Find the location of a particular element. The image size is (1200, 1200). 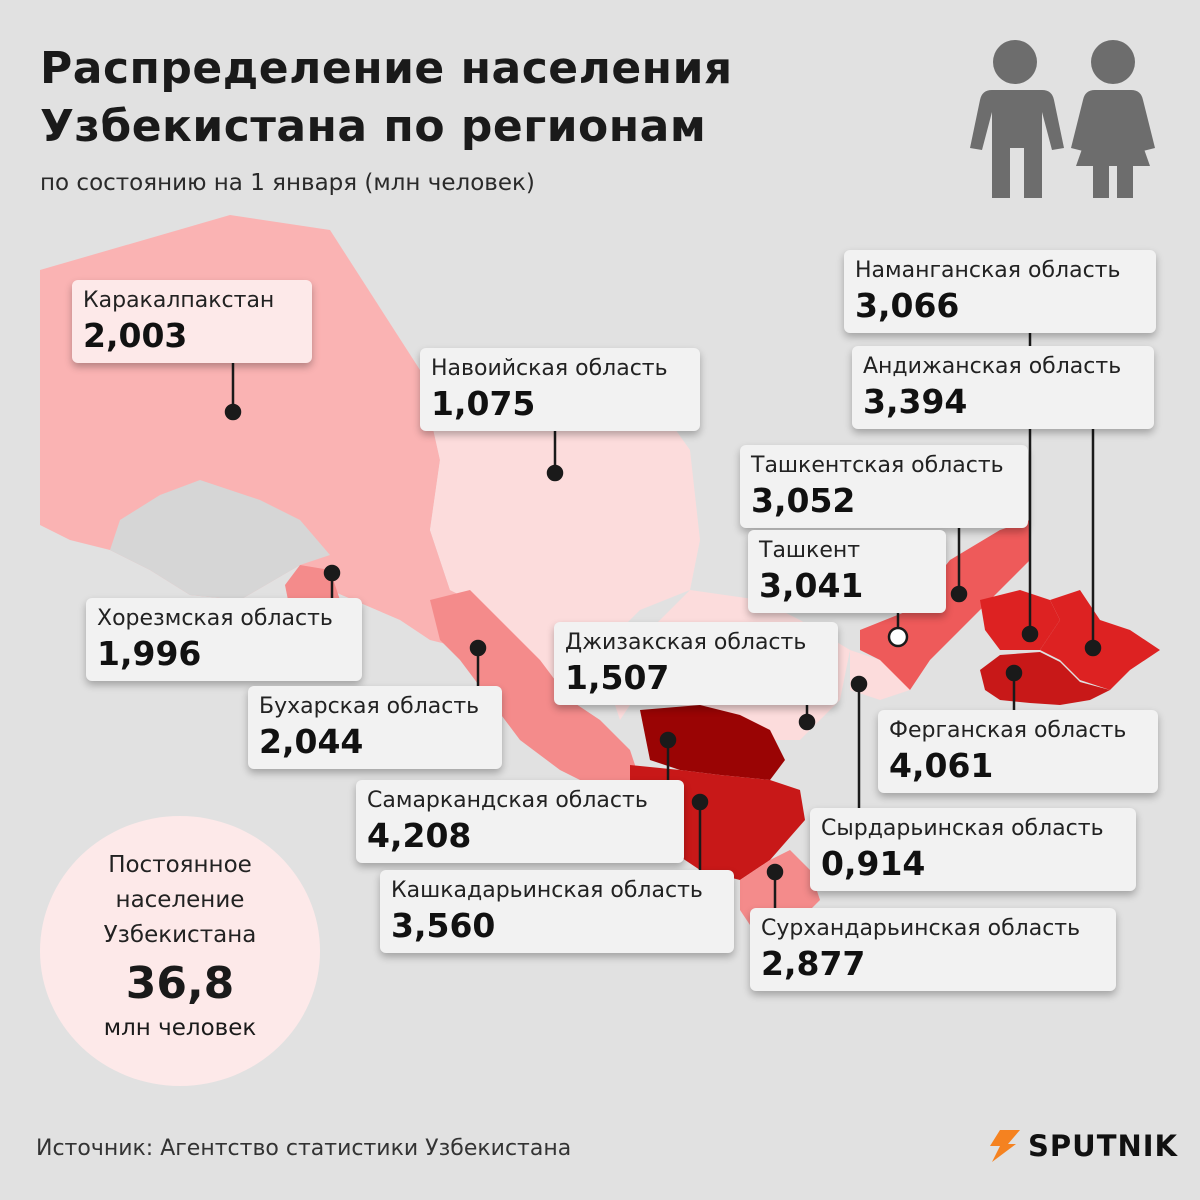

label-tashkent-oblast: Ташкентская область 3,052 is located at coordinates (884, 486).